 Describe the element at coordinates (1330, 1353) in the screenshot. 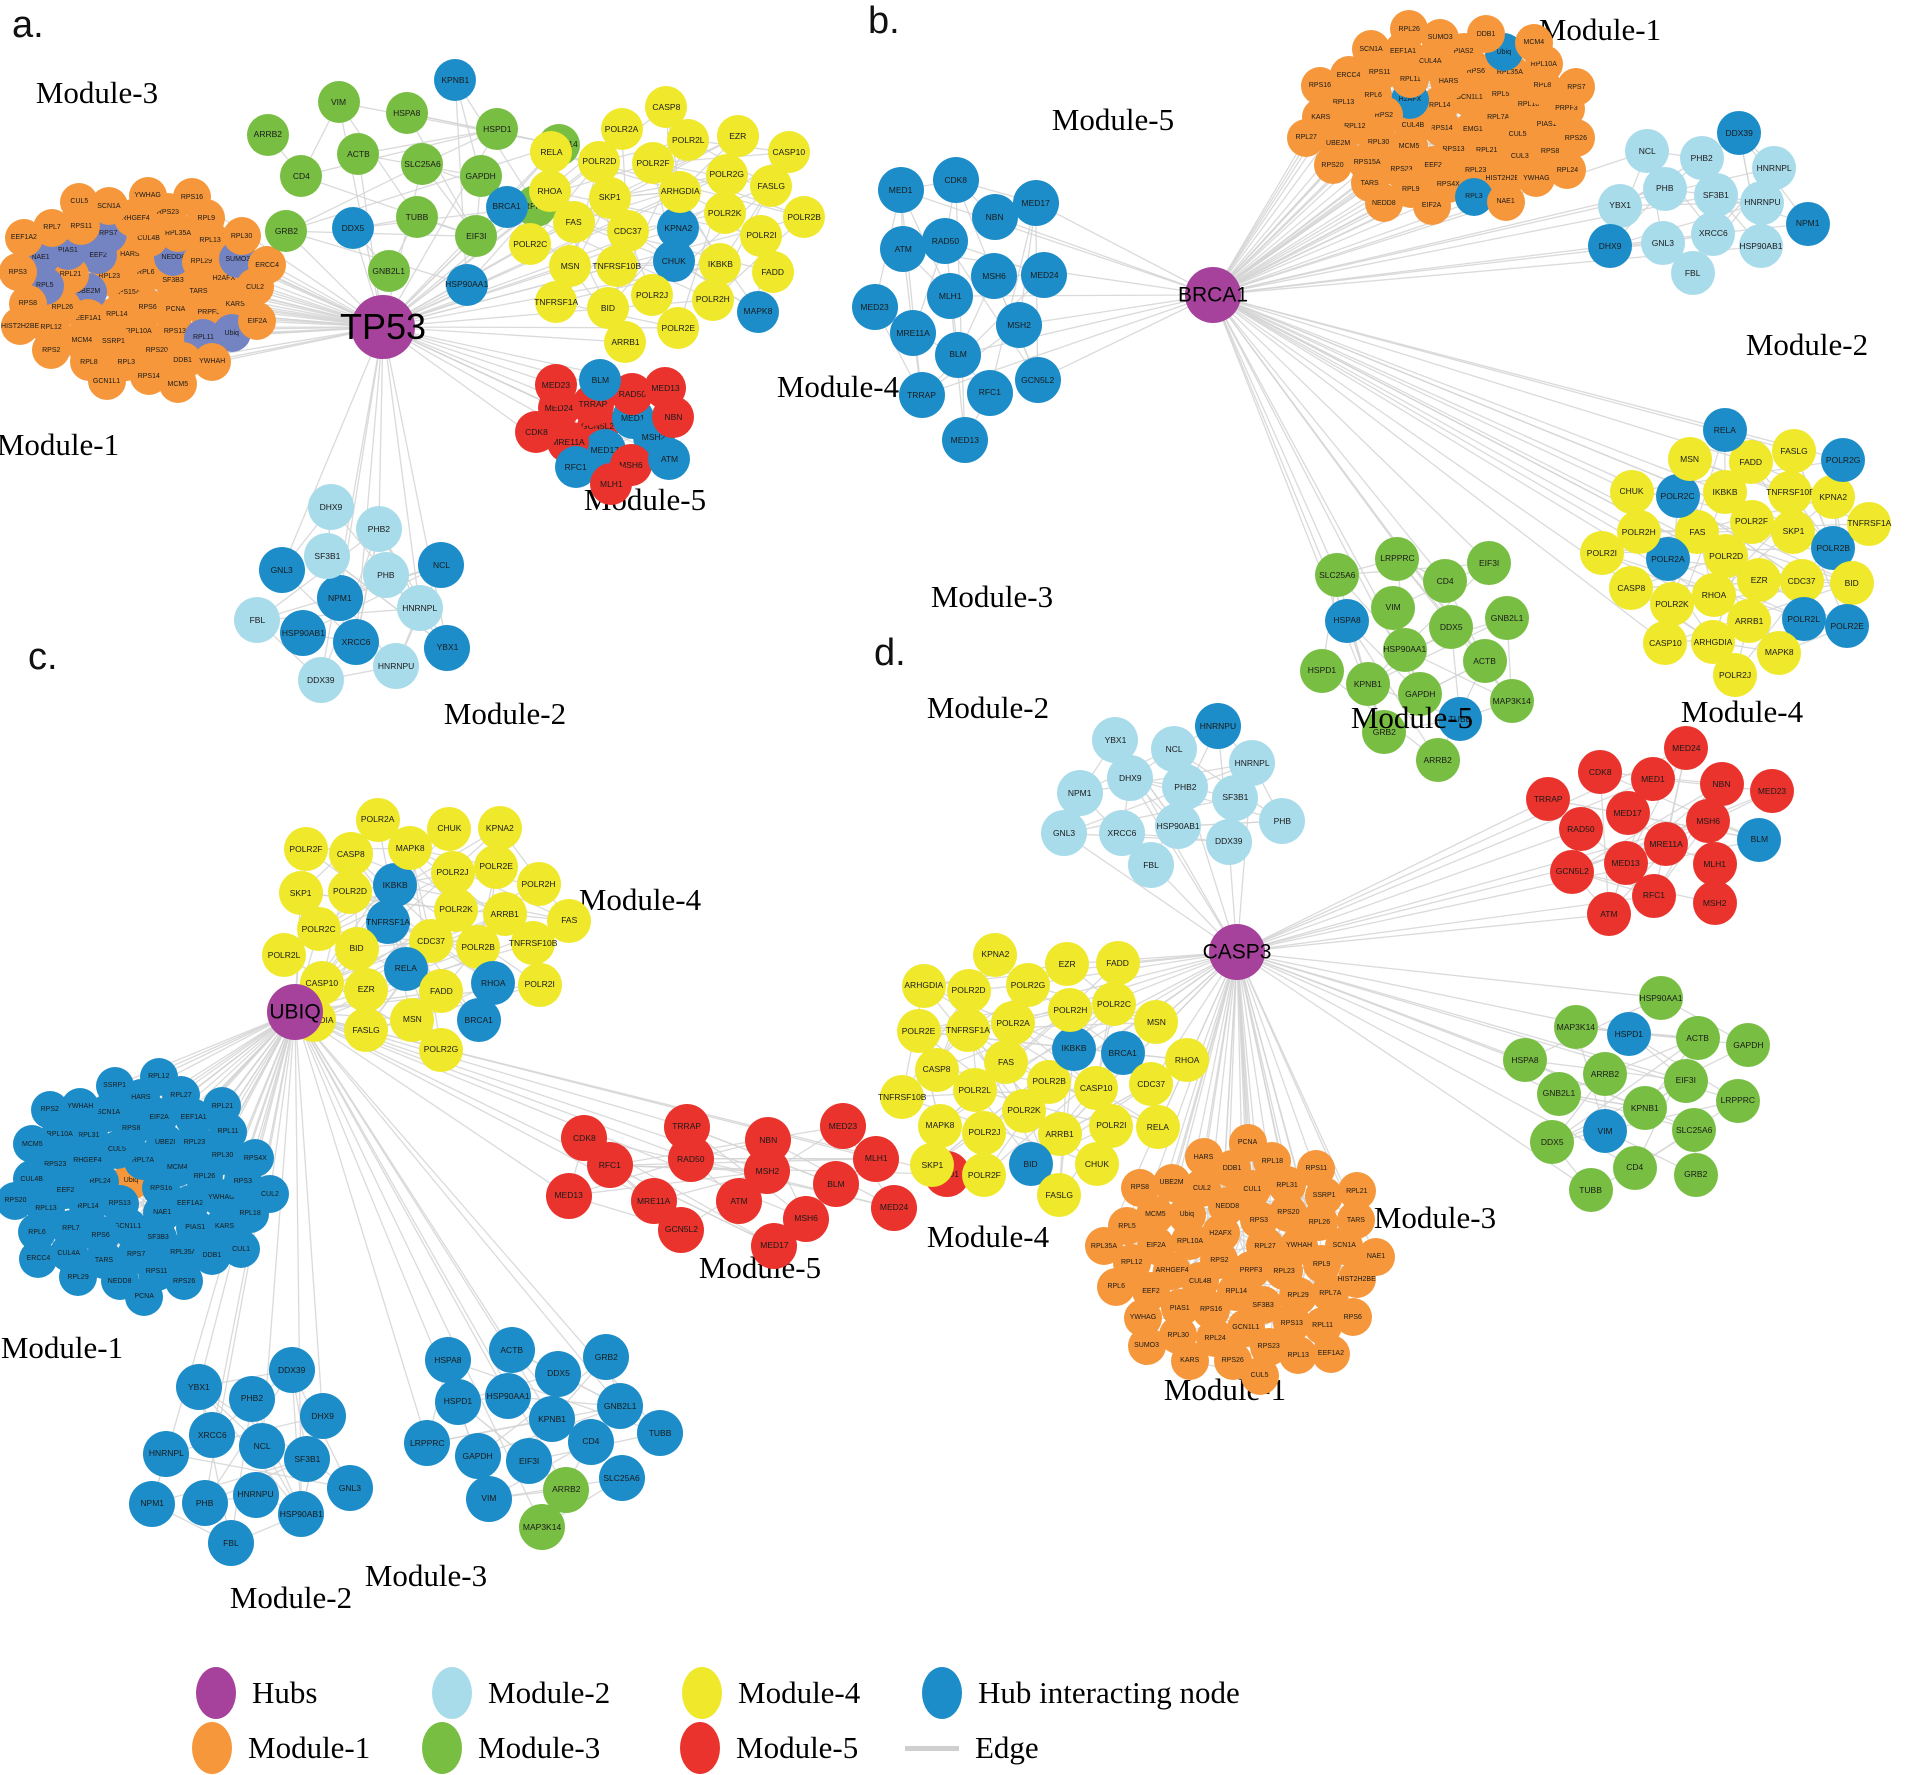

I see `network-node: EEF1A2` at that location.